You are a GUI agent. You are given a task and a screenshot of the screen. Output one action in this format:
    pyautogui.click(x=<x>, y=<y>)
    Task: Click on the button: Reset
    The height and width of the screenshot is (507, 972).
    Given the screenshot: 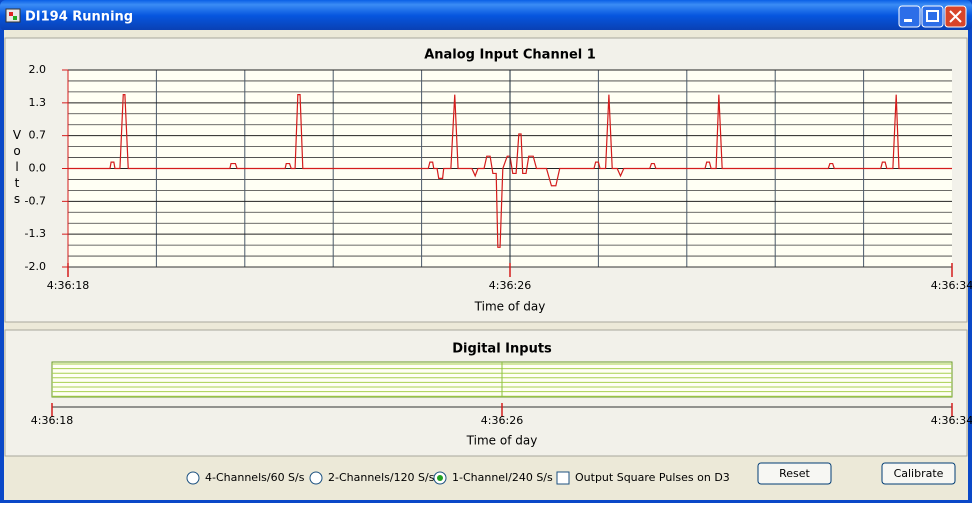 What is the action you would take?
    pyautogui.click(x=794, y=473)
    